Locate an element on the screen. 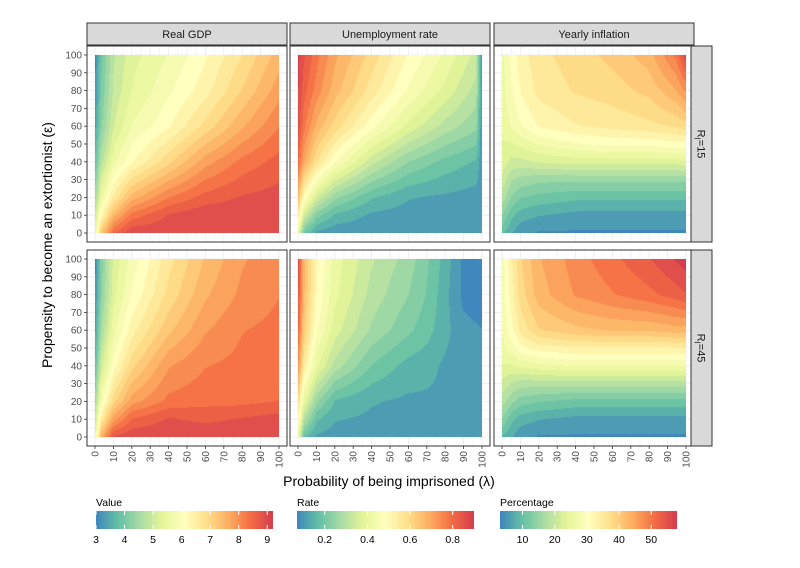 The image size is (800, 568). legend-tick-label: 6 is located at coordinates (182, 540).